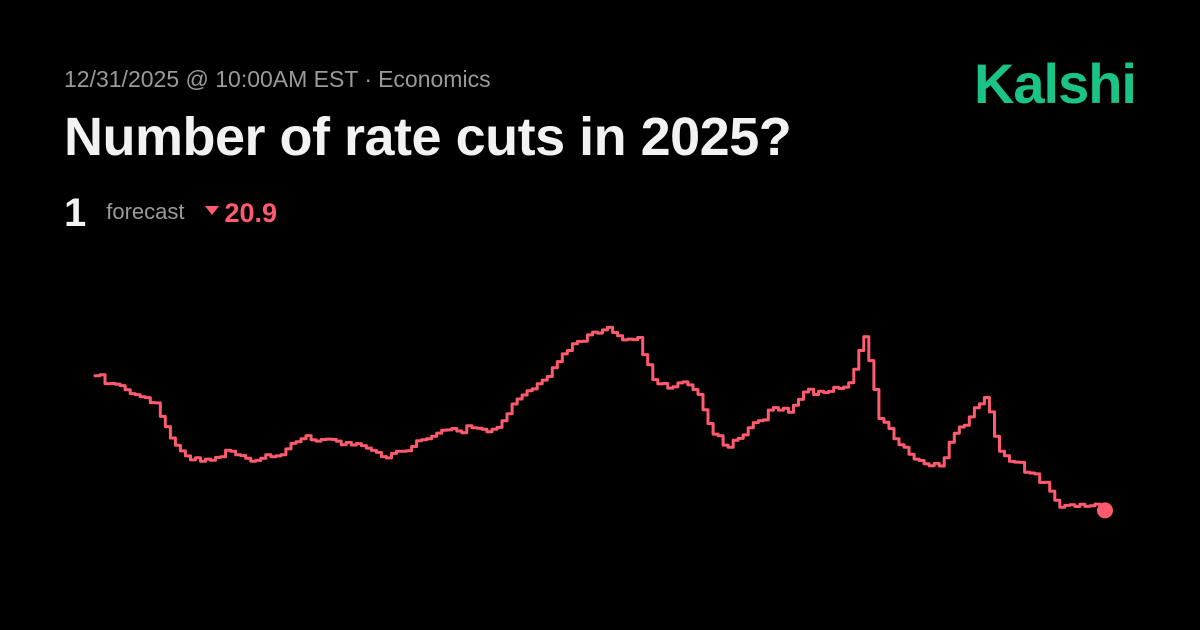 The image size is (1200, 630). What do you see at coordinates (1105, 510) in the screenshot?
I see `current-value-marker` at bounding box center [1105, 510].